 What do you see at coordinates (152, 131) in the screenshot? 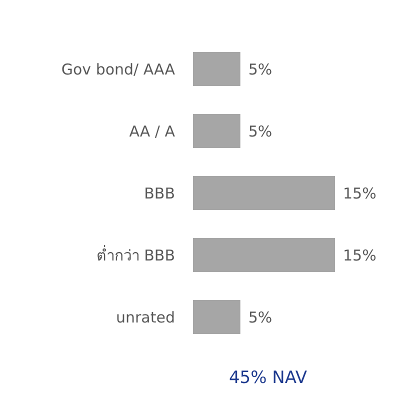
I see `y-tick-label: AA / A` at bounding box center [152, 131].